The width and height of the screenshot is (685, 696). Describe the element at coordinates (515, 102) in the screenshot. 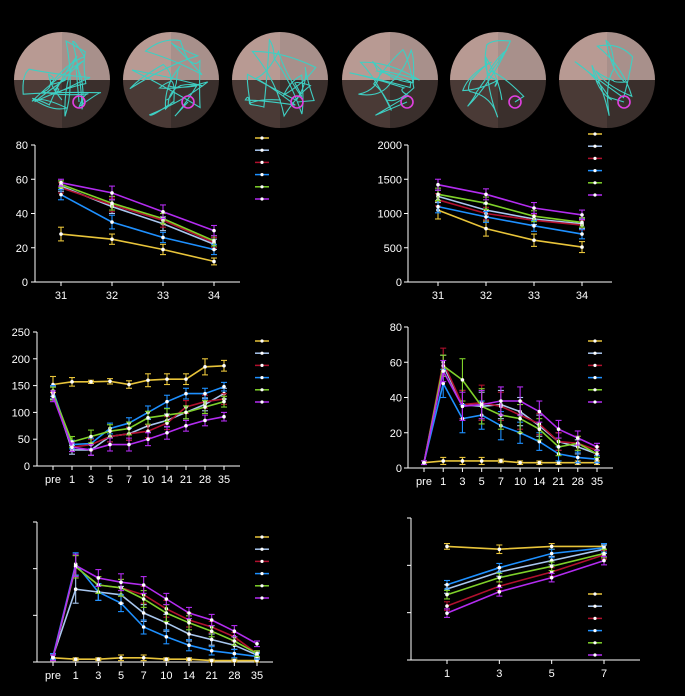

I see `platform-marker` at that location.